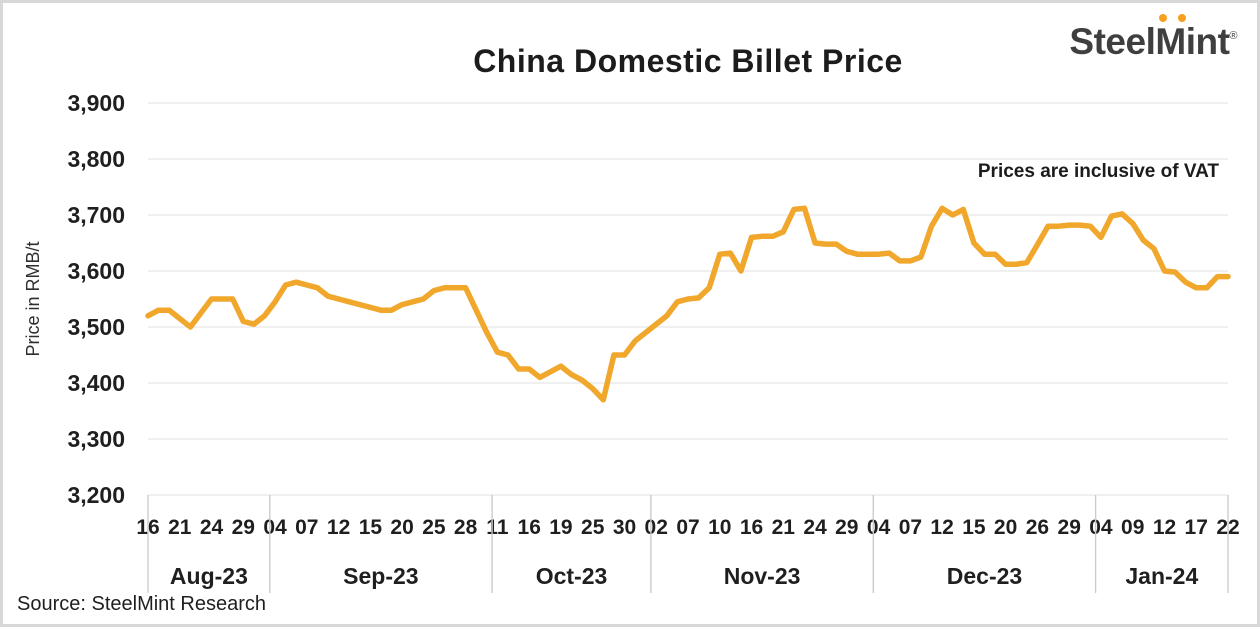  I want to click on month-label: Aug-23, so click(209, 576).